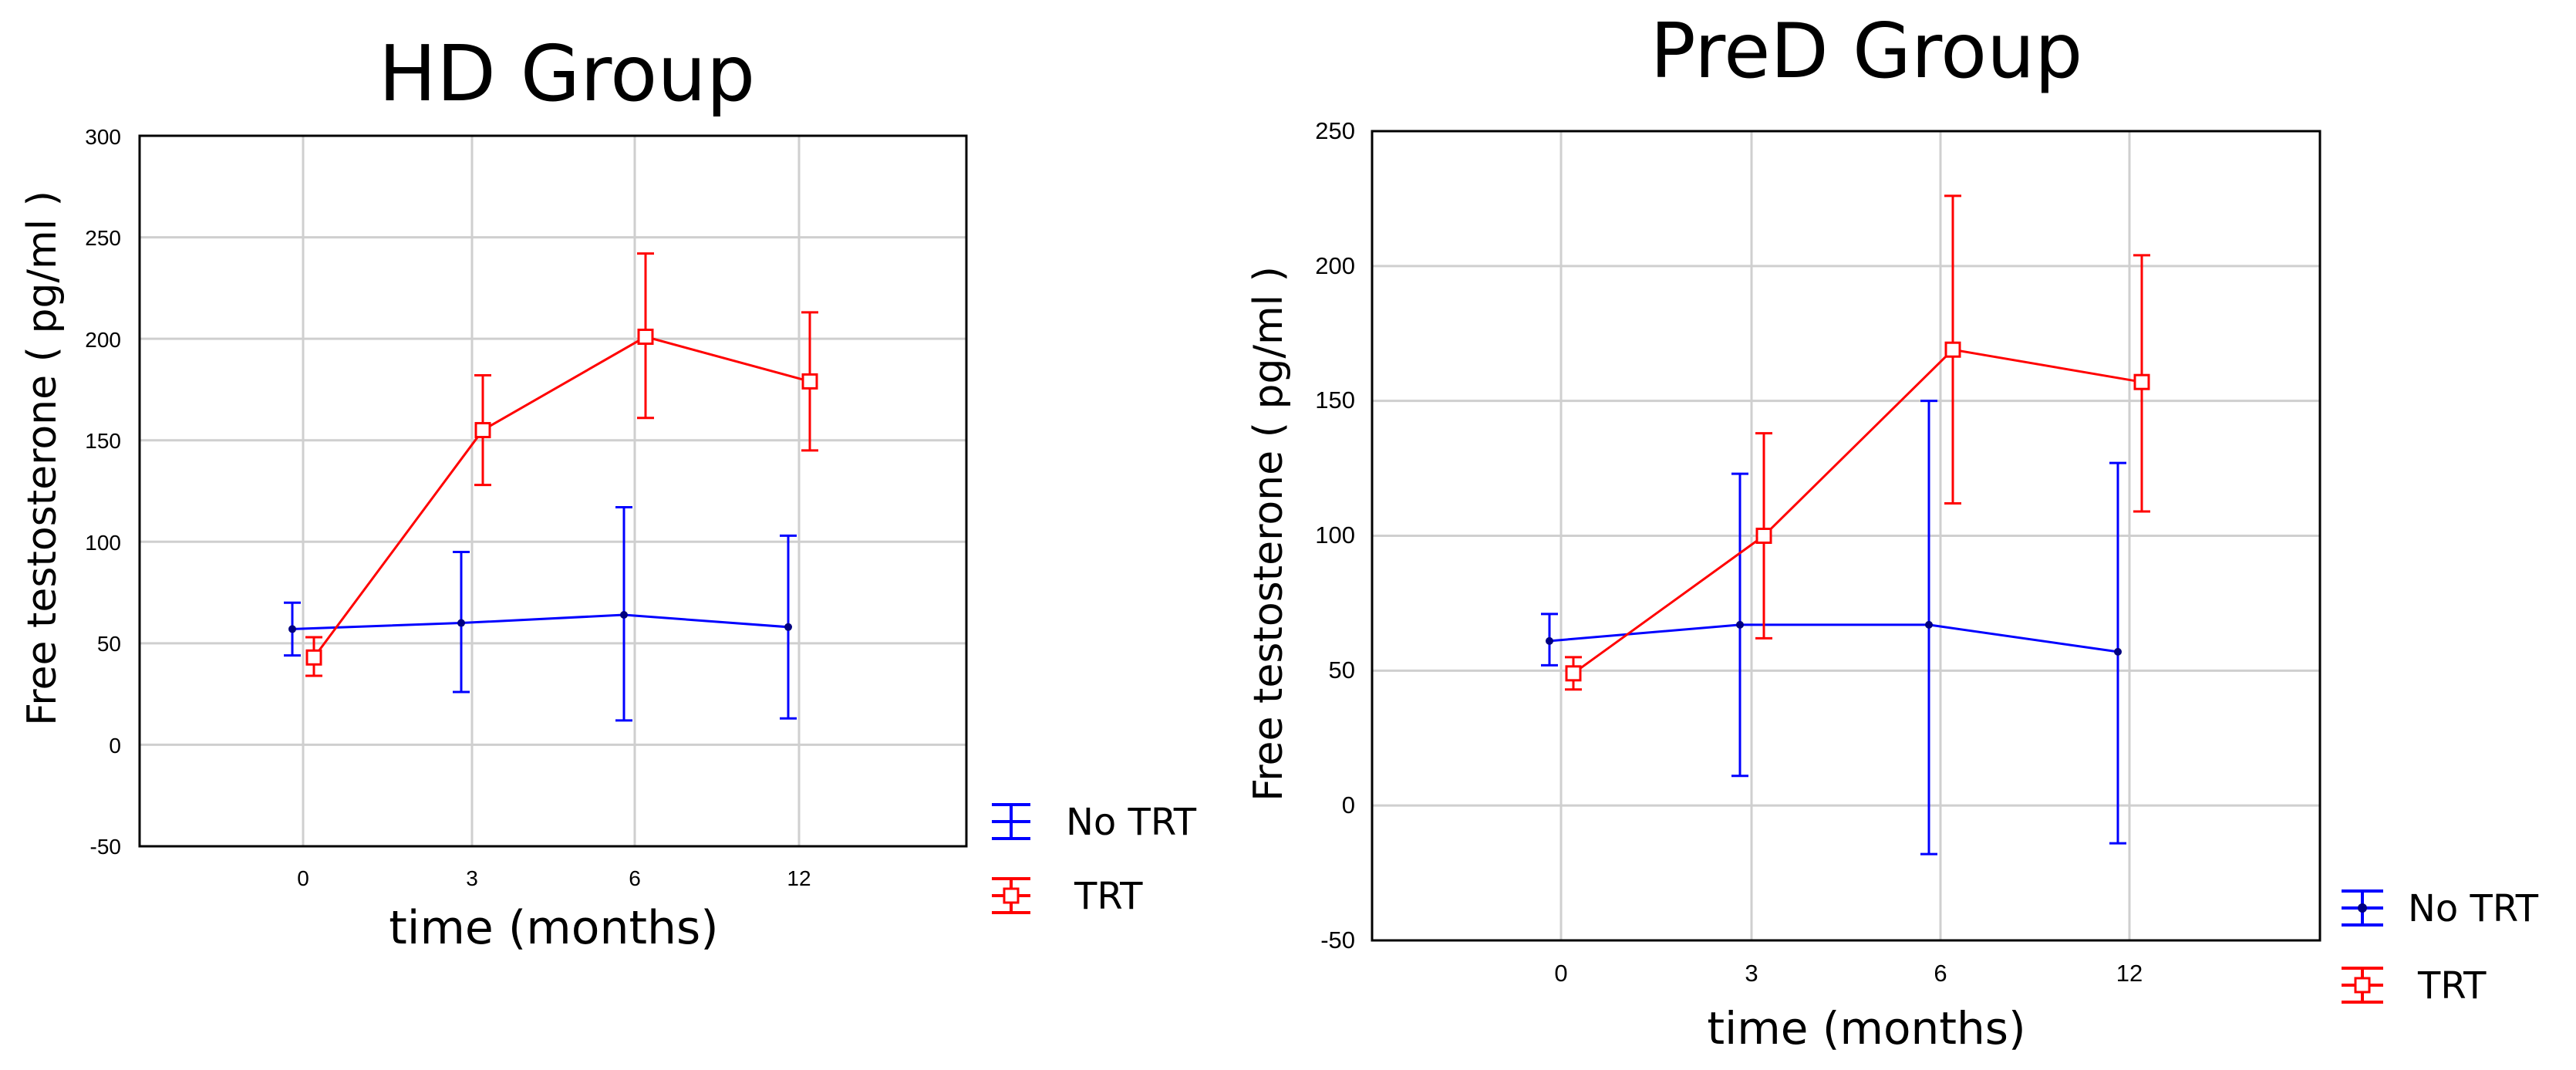  Describe the element at coordinates (1866, 52) in the screenshot. I see `chart-title: PreD Group` at that location.